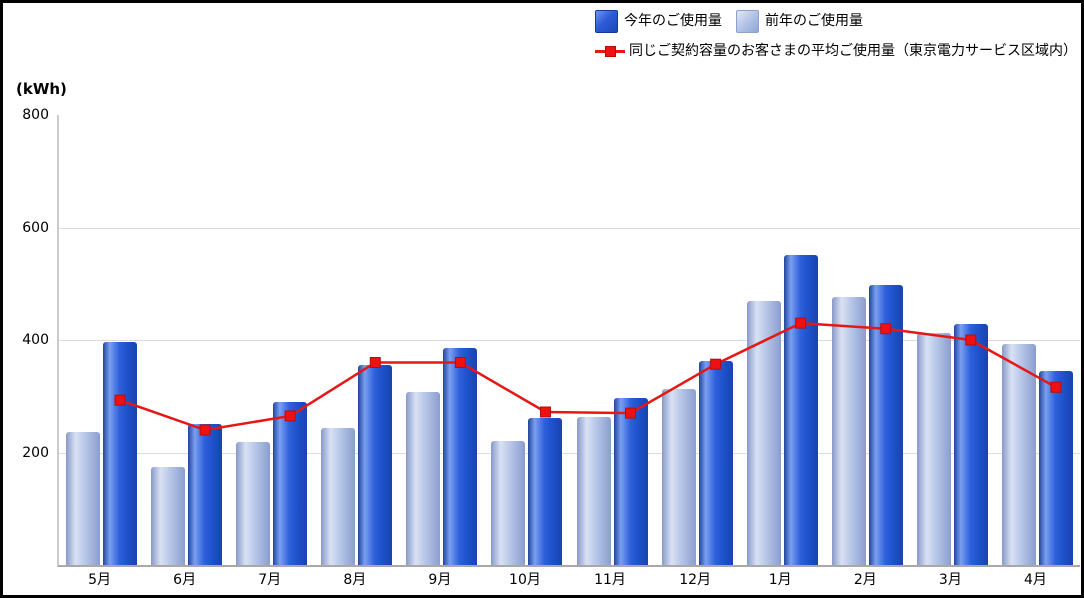 The image size is (1084, 598). Describe the element at coordinates (933, 449) in the screenshot. I see `bar-prev-year-3月` at that location.